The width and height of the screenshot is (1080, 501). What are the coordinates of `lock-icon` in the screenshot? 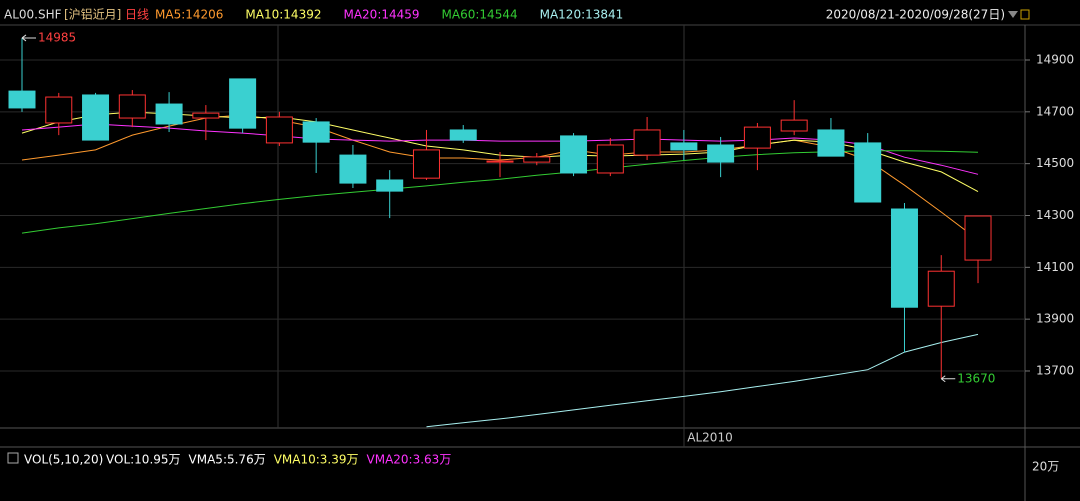 It's located at (1025, 14).